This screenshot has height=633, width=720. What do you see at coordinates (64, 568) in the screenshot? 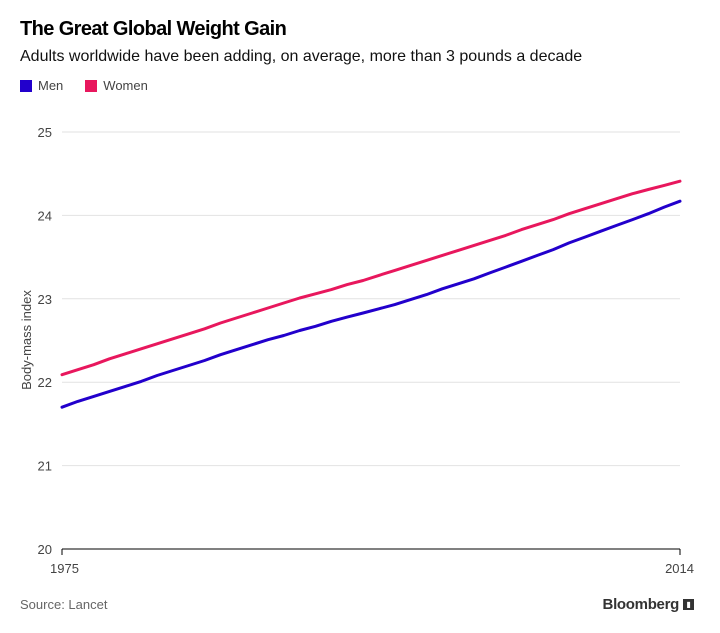
I see `x-tick-label-1975: 1975` at bounding box center [64, 568].